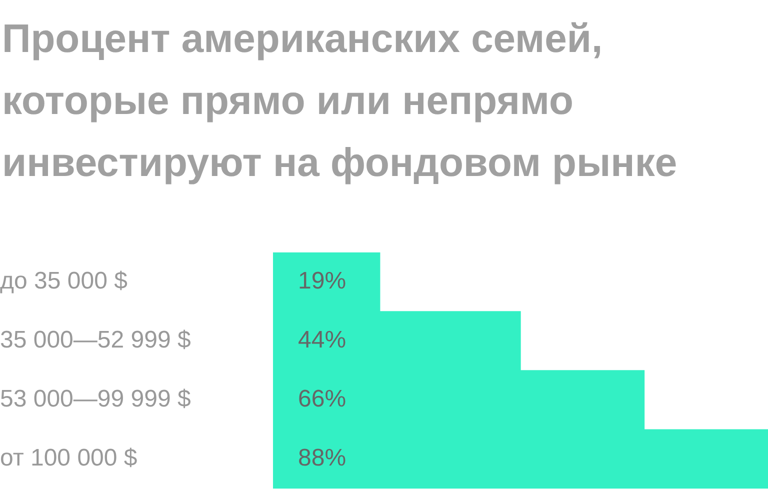 The width and height of the screenshot is (768, 503). Describe the element at coordinates (69, 458) in the screenshot. I see `y-tick-label: от 100 000 $` at that location.